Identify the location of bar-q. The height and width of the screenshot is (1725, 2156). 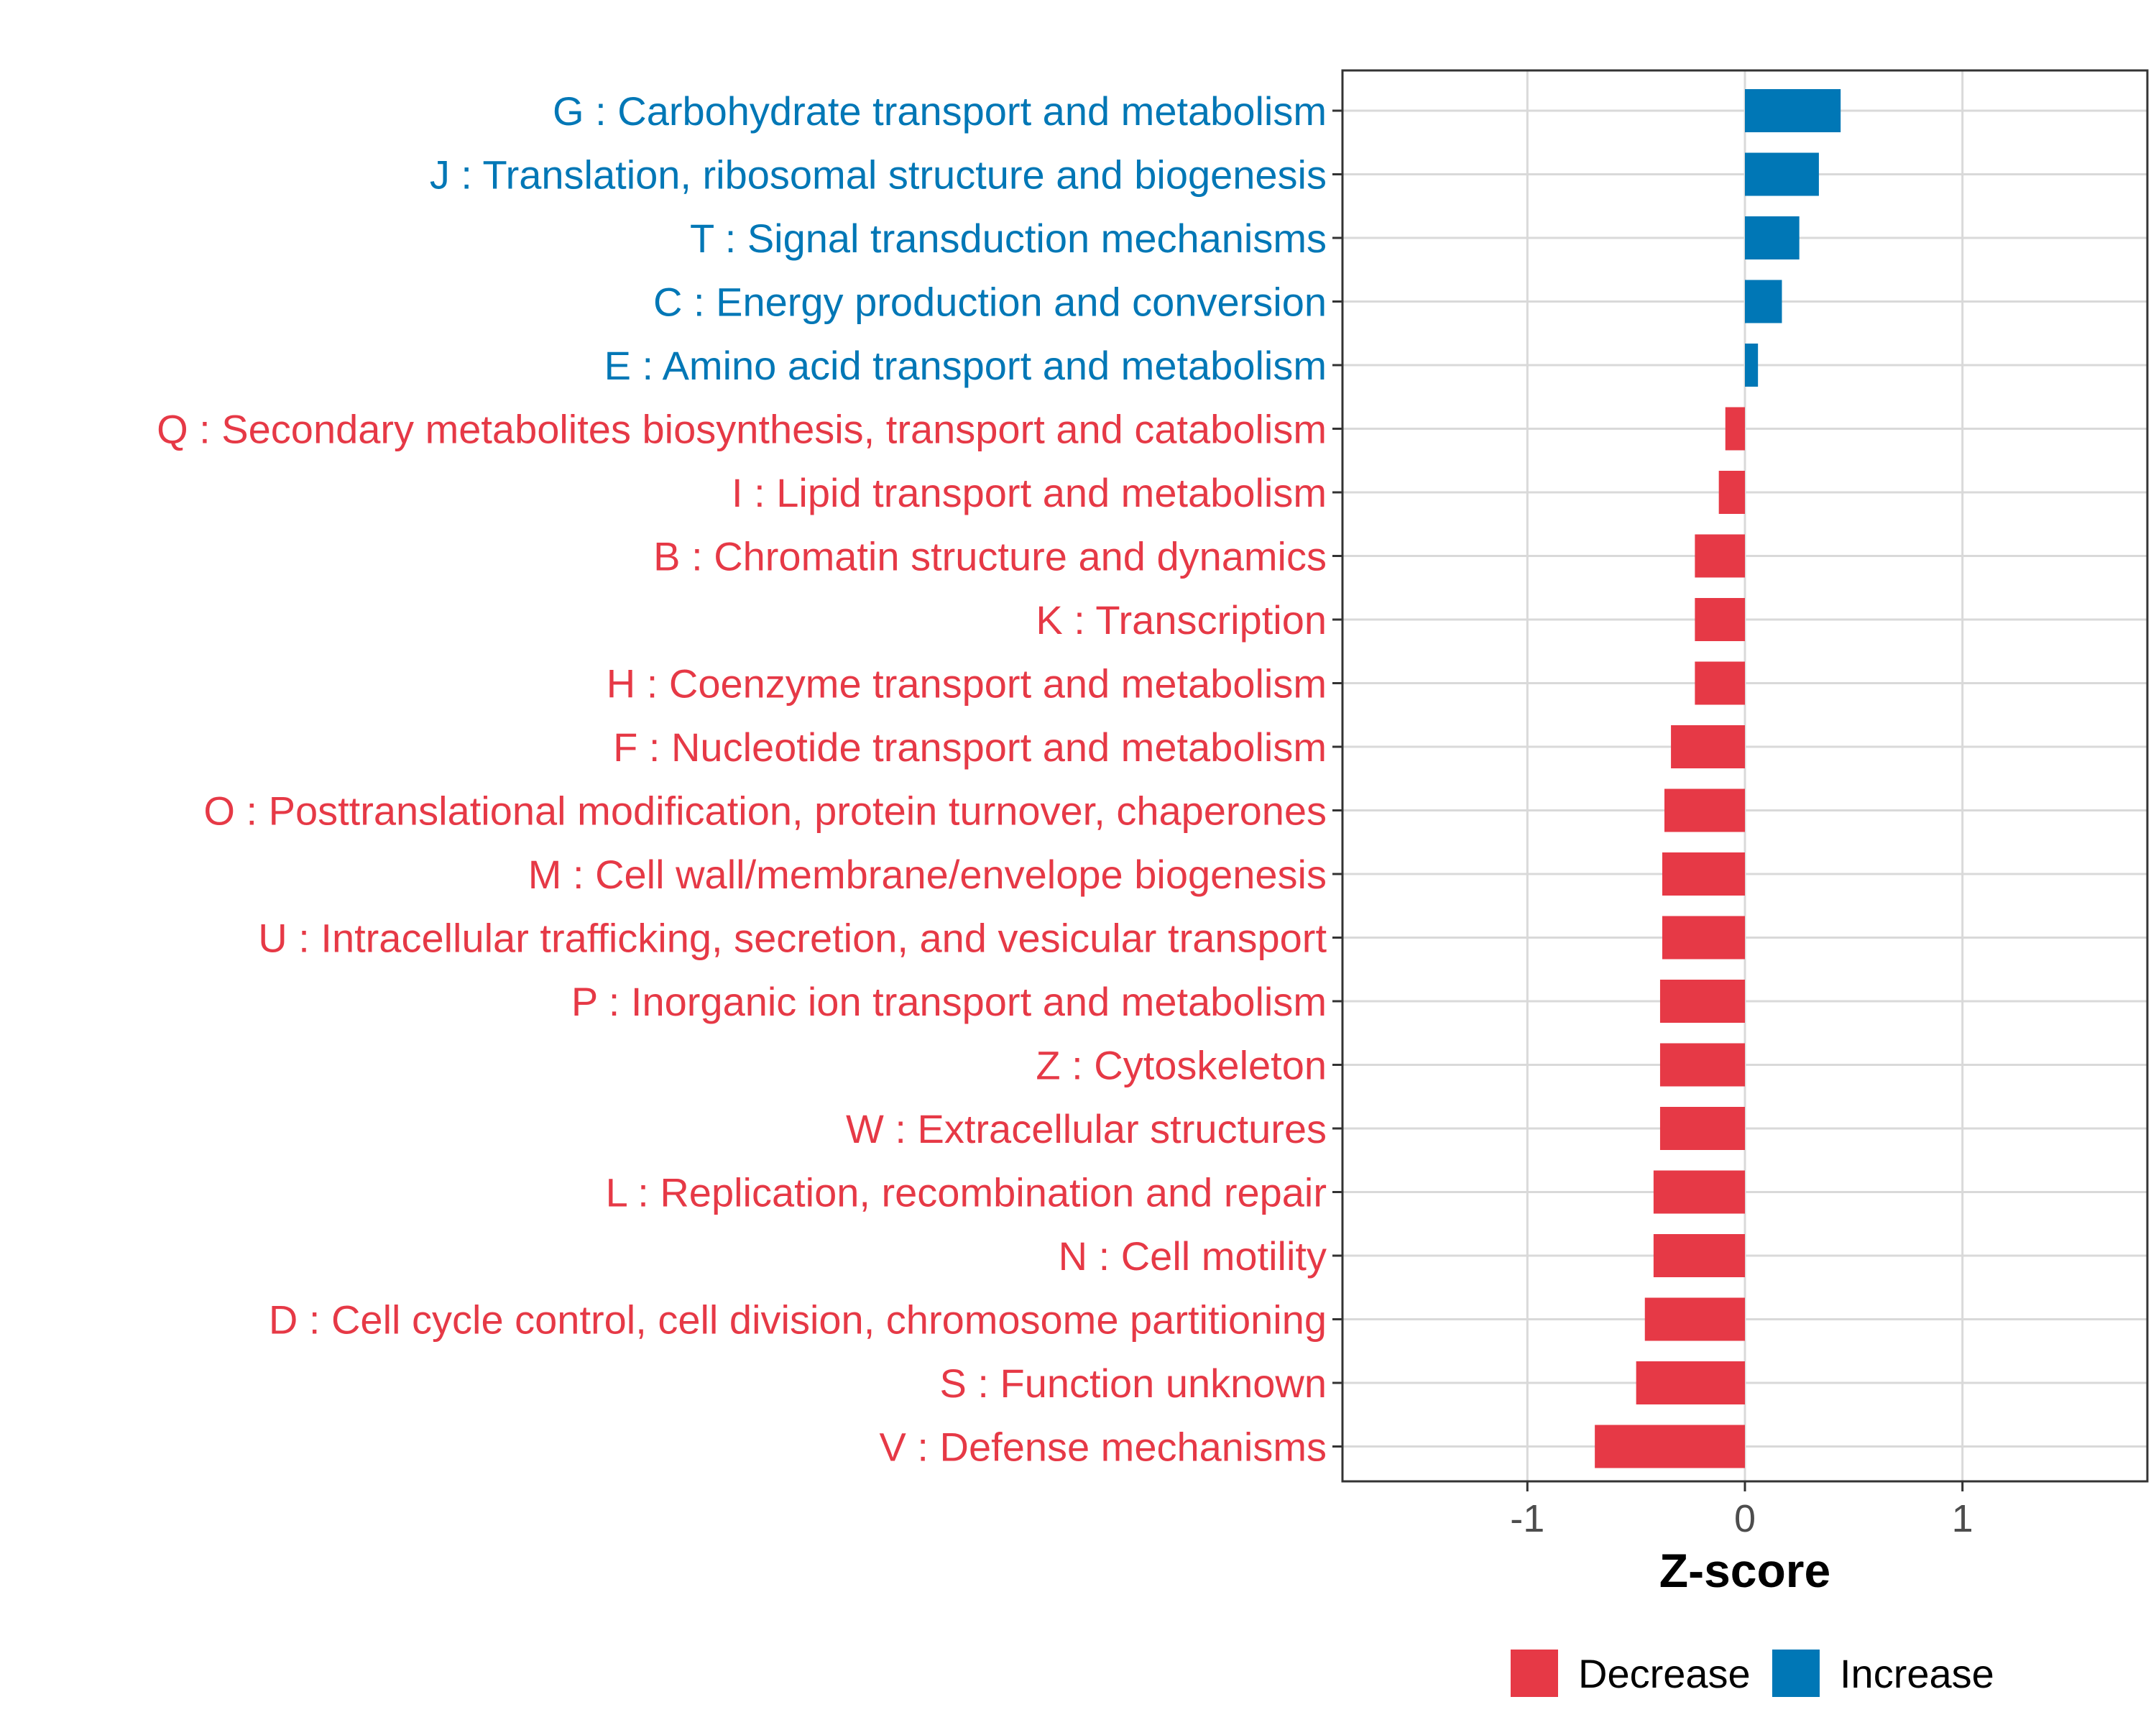
(1735, 429).